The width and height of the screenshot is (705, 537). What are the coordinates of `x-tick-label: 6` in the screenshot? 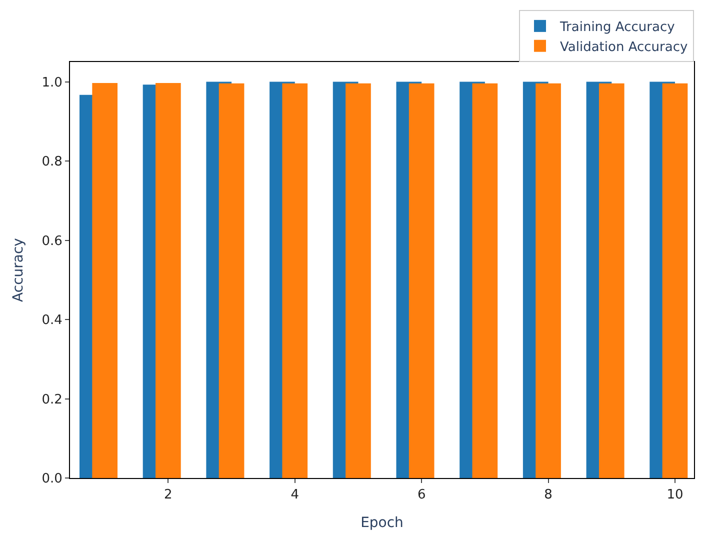 It's located at (421, 495).